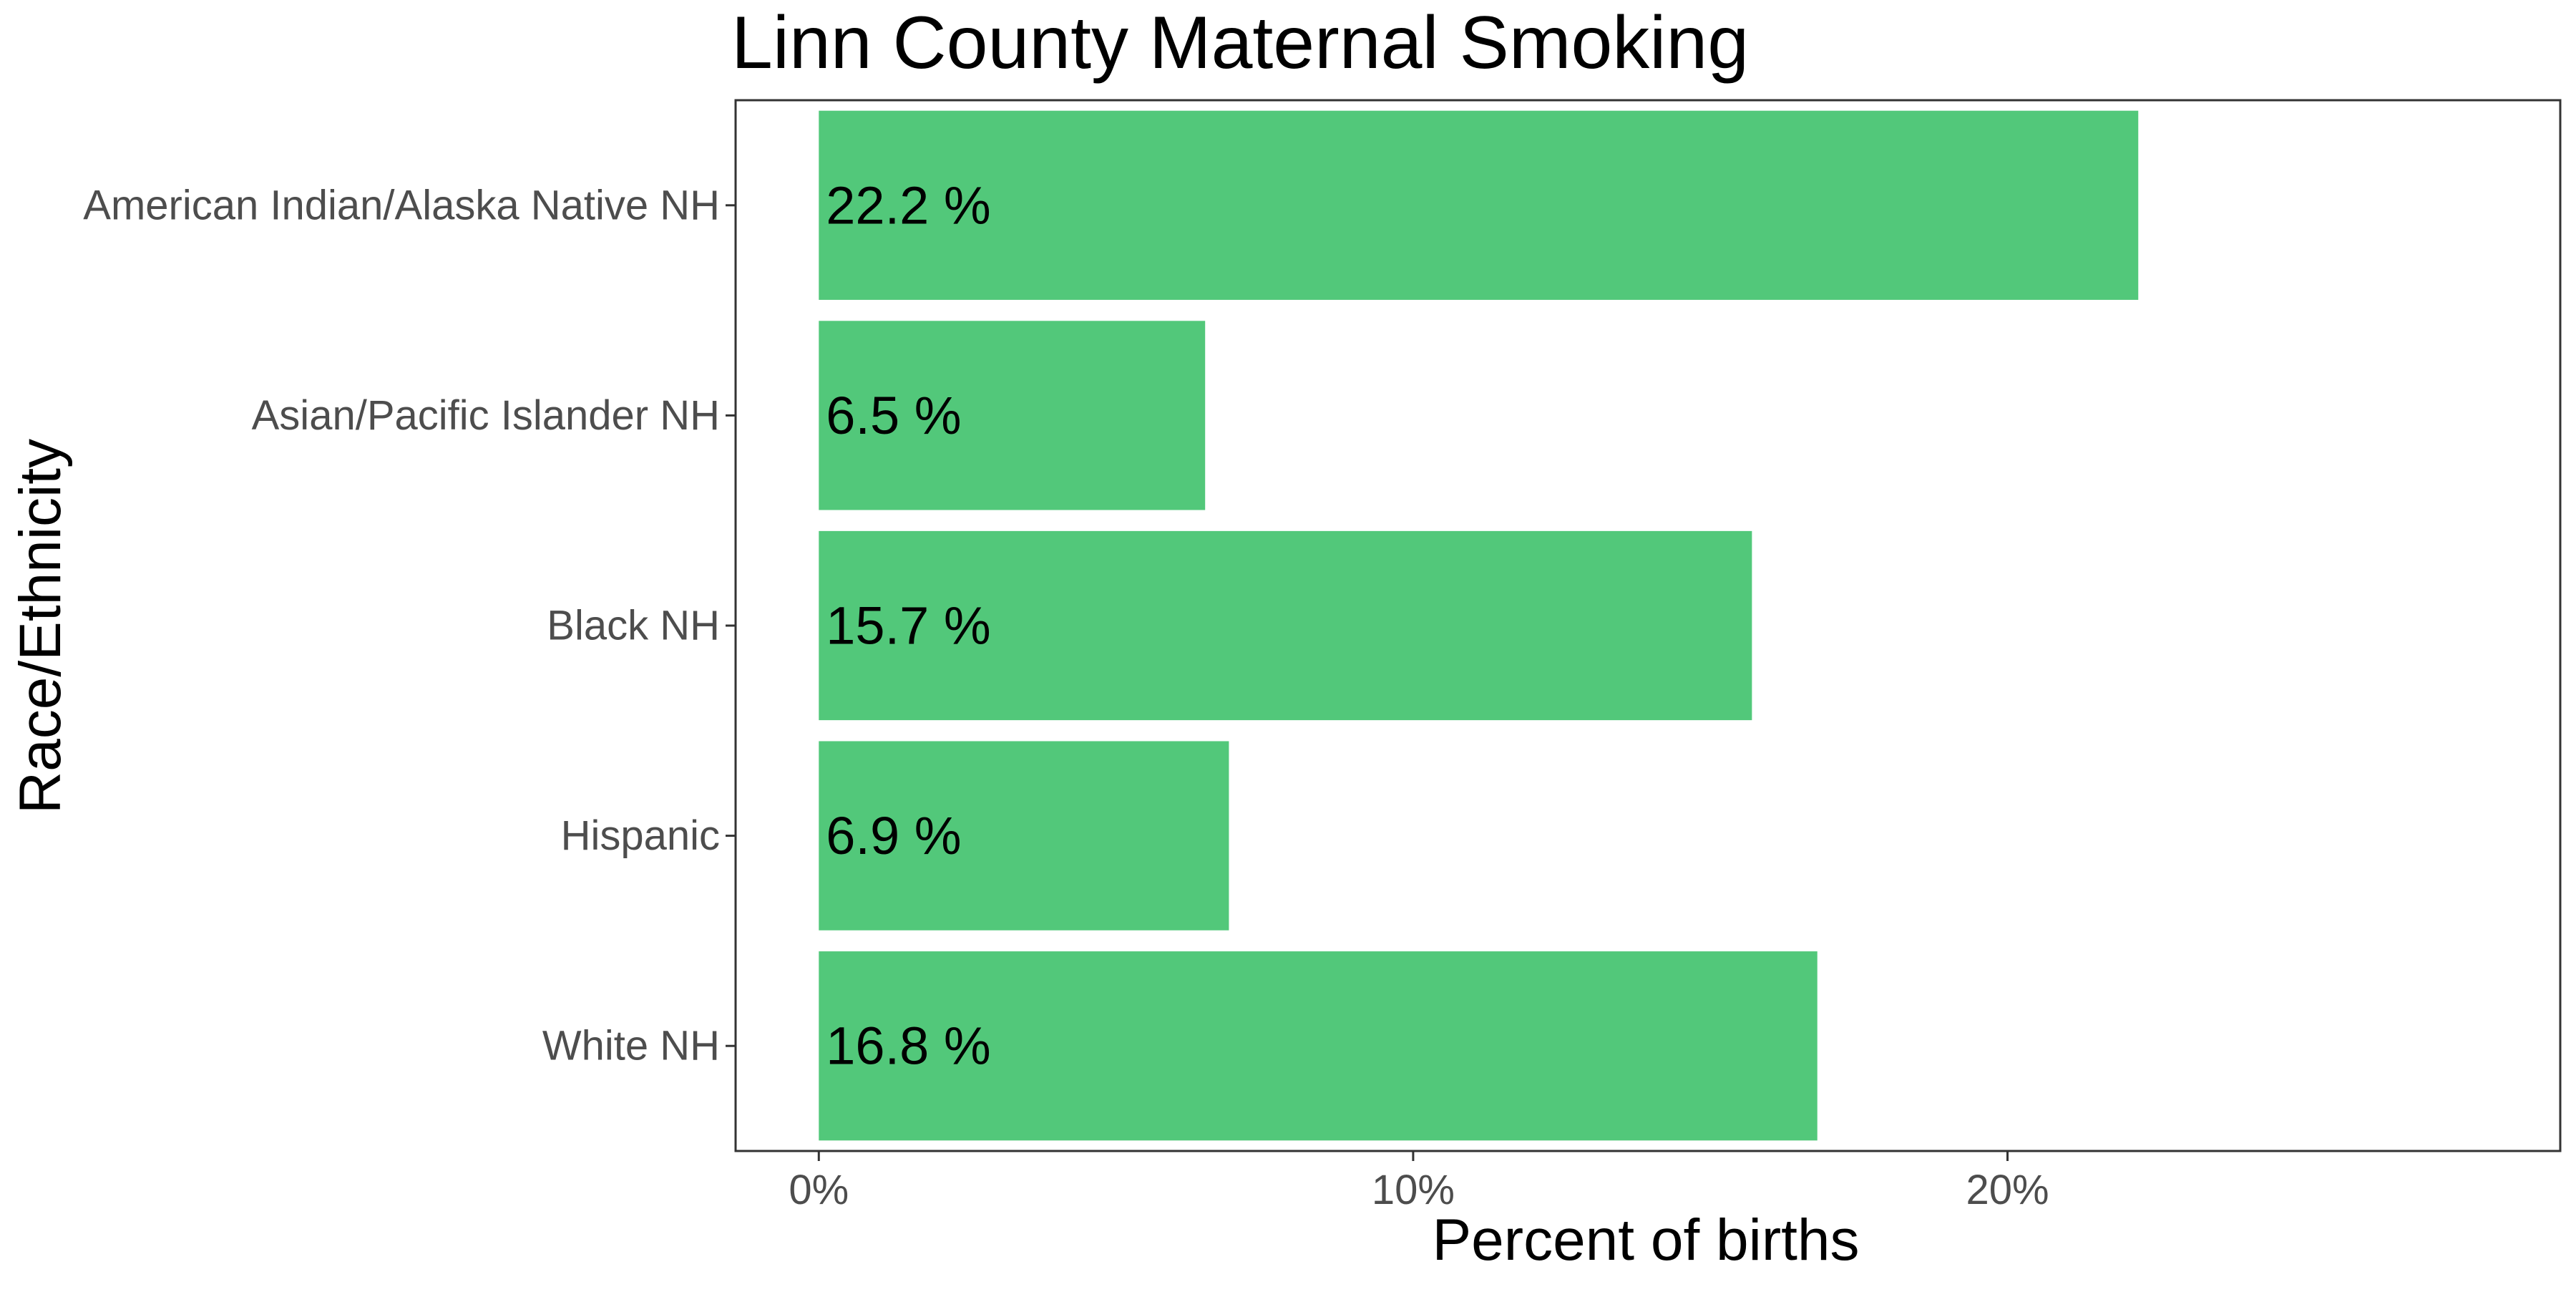 Image resolution: width=2576 pixels, height=1292 pixels. I want to click on bar-data-label: 15.7 %, so click(908, 626).